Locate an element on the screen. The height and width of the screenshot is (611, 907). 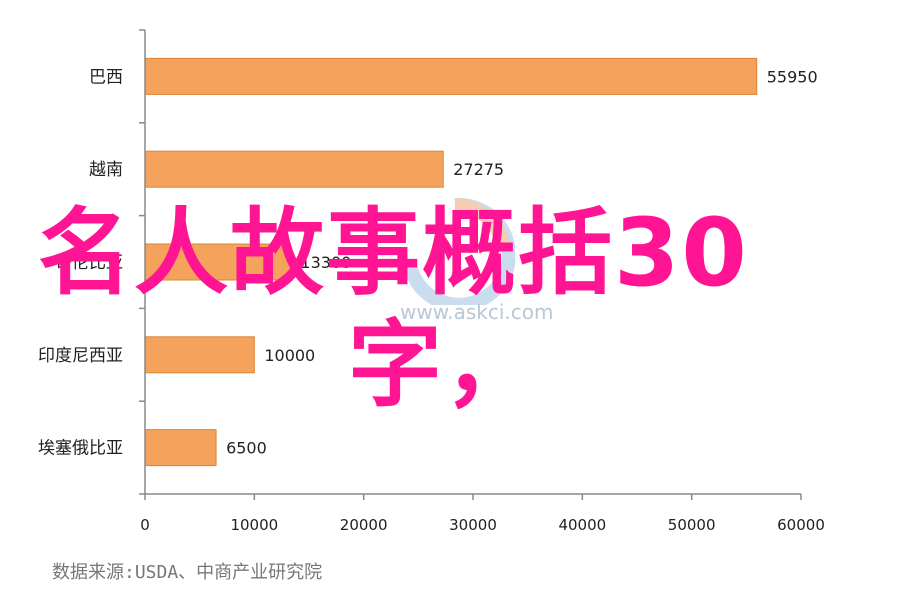
watermark-logo-icon is located at coordinates (455, 253).